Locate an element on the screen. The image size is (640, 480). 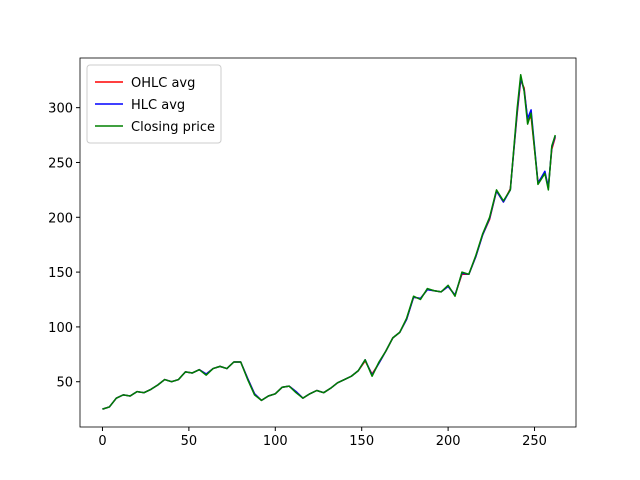
y-tick-label: 200 is located at coordinates (60, 218).